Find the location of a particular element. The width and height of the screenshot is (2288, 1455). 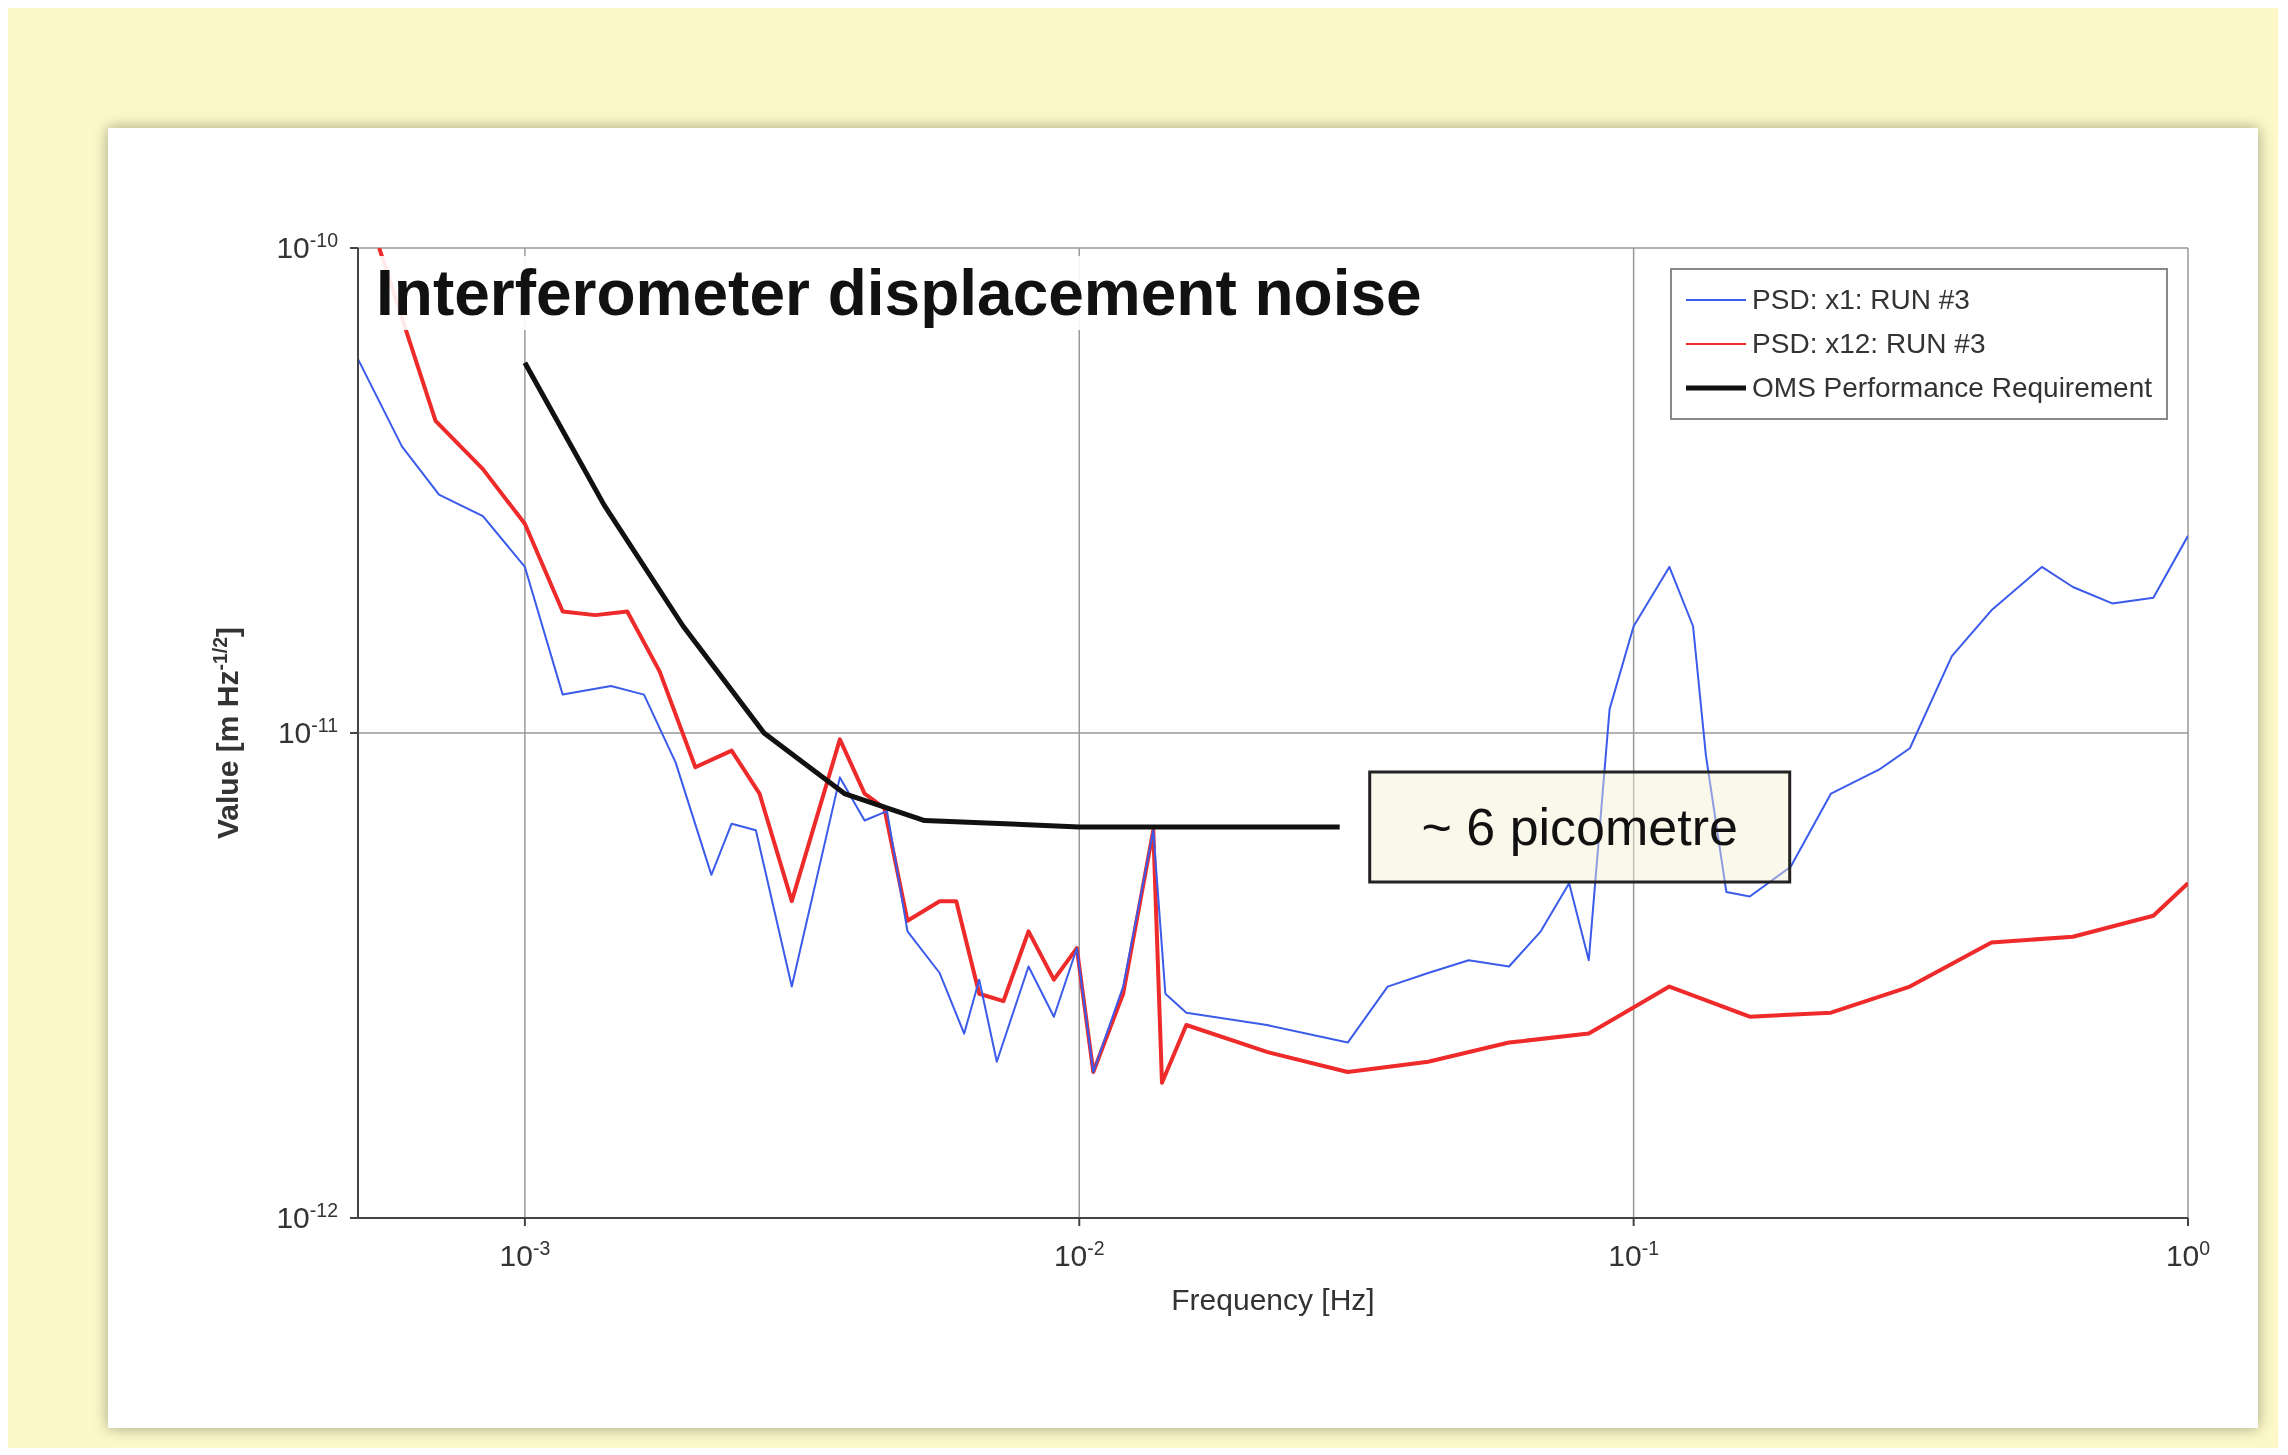

annotation: ~ 6 picometre is located at coordinates (1579, 827).